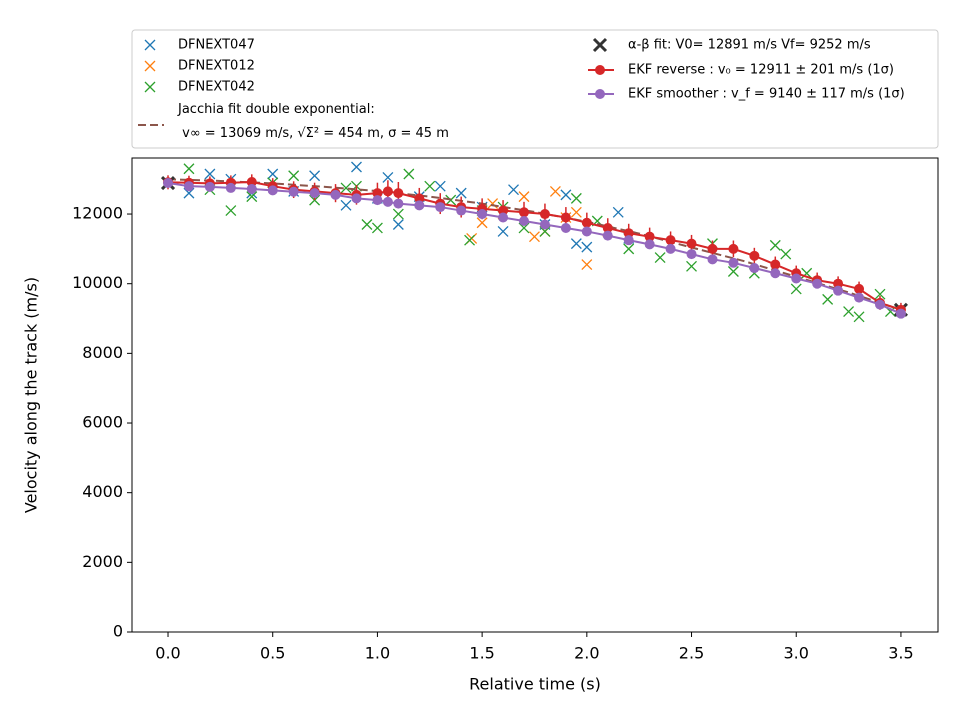 The width and height of the screenshot is (960, 720). What do you see at coordinates (377, 653) in the screenshot?
I see `x-tick-label: 1.0` at bounding box center [377, 653].